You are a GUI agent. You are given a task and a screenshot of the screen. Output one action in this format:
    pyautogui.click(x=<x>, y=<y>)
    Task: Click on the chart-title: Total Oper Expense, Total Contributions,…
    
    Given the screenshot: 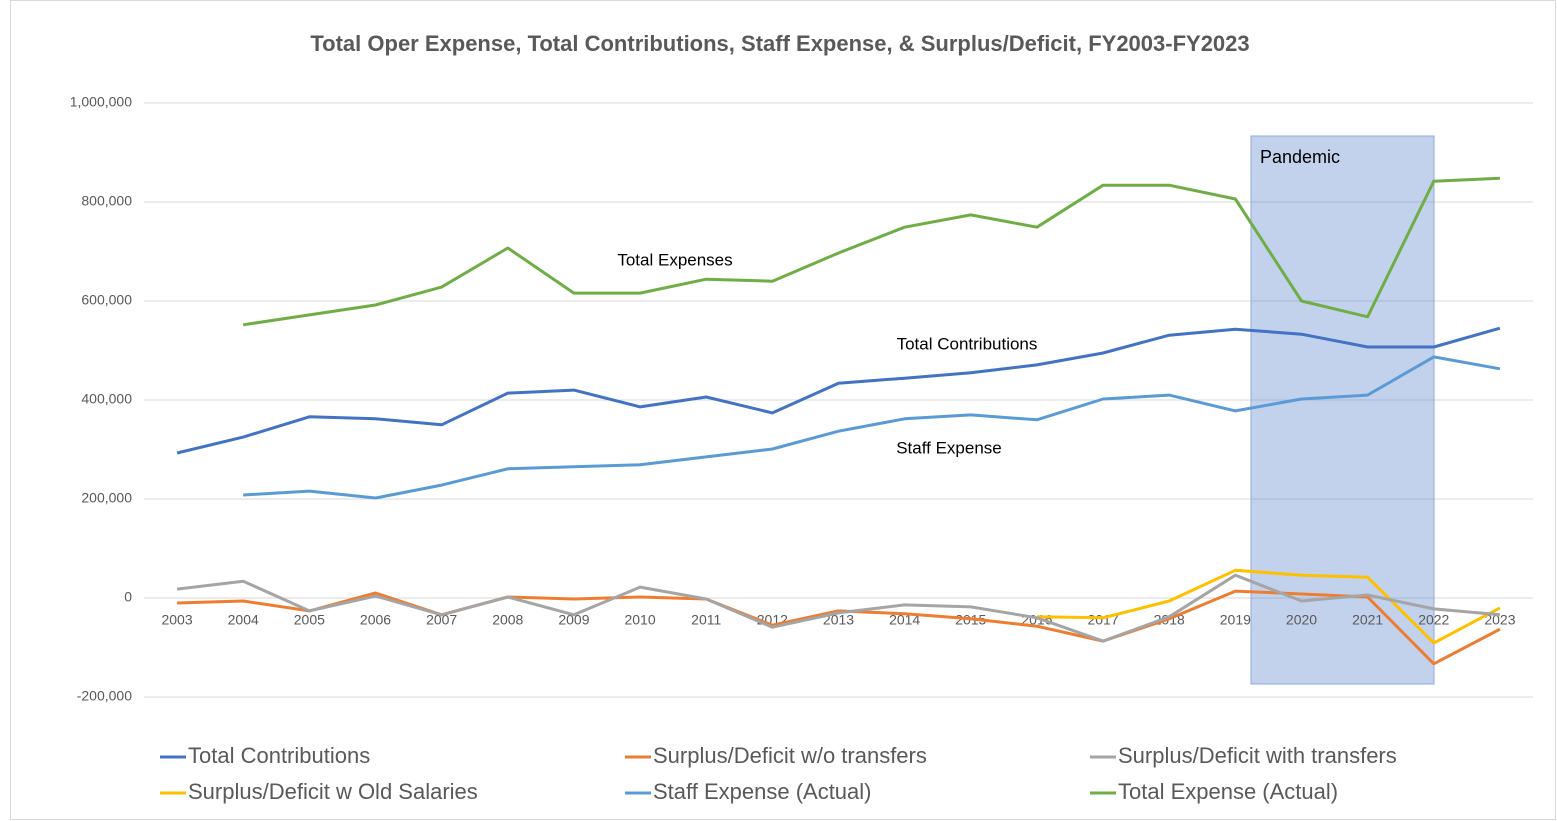 What is the action you would take?
    pyautogui.click(x=779, y=43)
    